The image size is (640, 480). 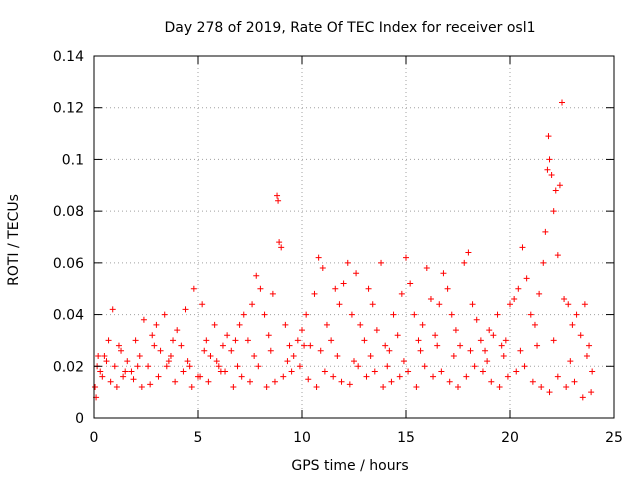 I want to click on x-tick-label: 10, so click(x=302, y=438).